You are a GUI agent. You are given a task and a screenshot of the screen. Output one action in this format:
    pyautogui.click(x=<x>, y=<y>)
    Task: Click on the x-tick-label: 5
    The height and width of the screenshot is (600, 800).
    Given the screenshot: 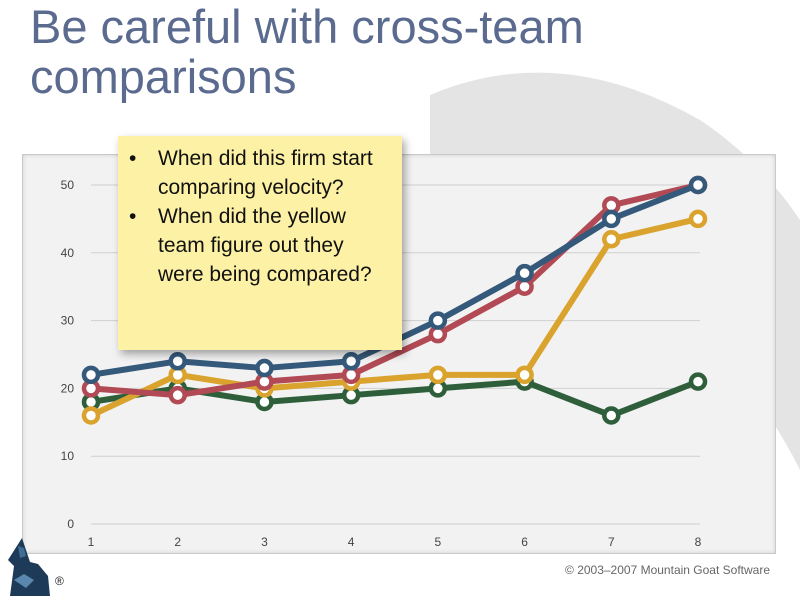 What is the action you would take?
    pyautogui.click(x=438, y=542)
    